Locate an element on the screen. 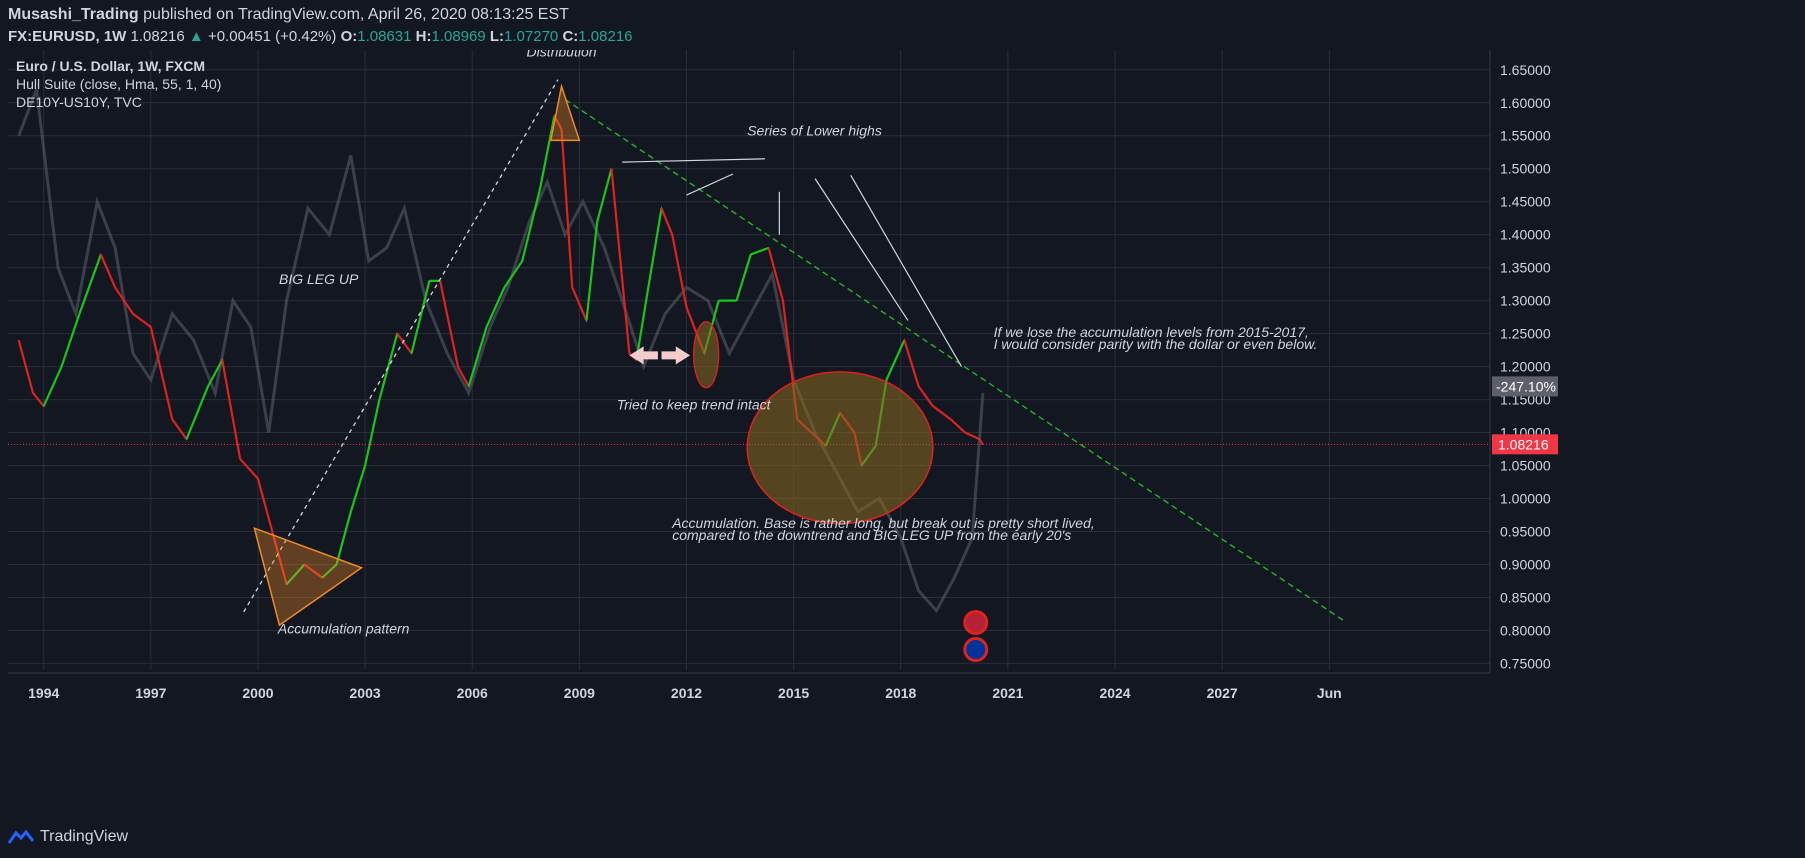  annotation-text: Tried to keep trend intact is located at coordinates (694, 404).